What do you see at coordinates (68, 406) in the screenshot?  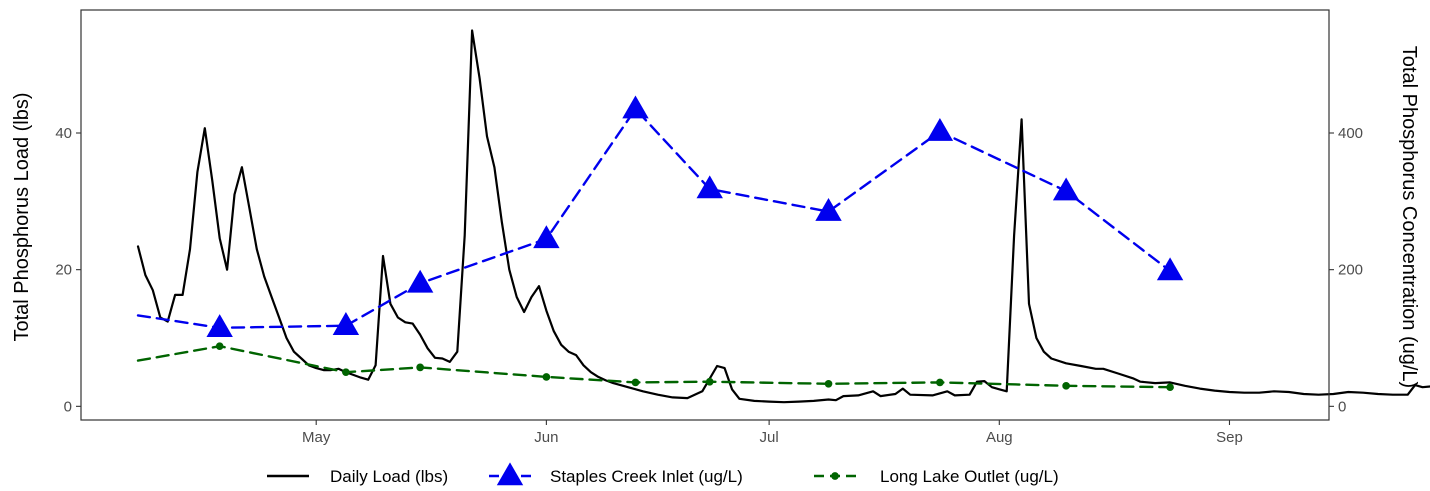 I see `y-left-tick-label: 0` at bounding box center [68, 406].